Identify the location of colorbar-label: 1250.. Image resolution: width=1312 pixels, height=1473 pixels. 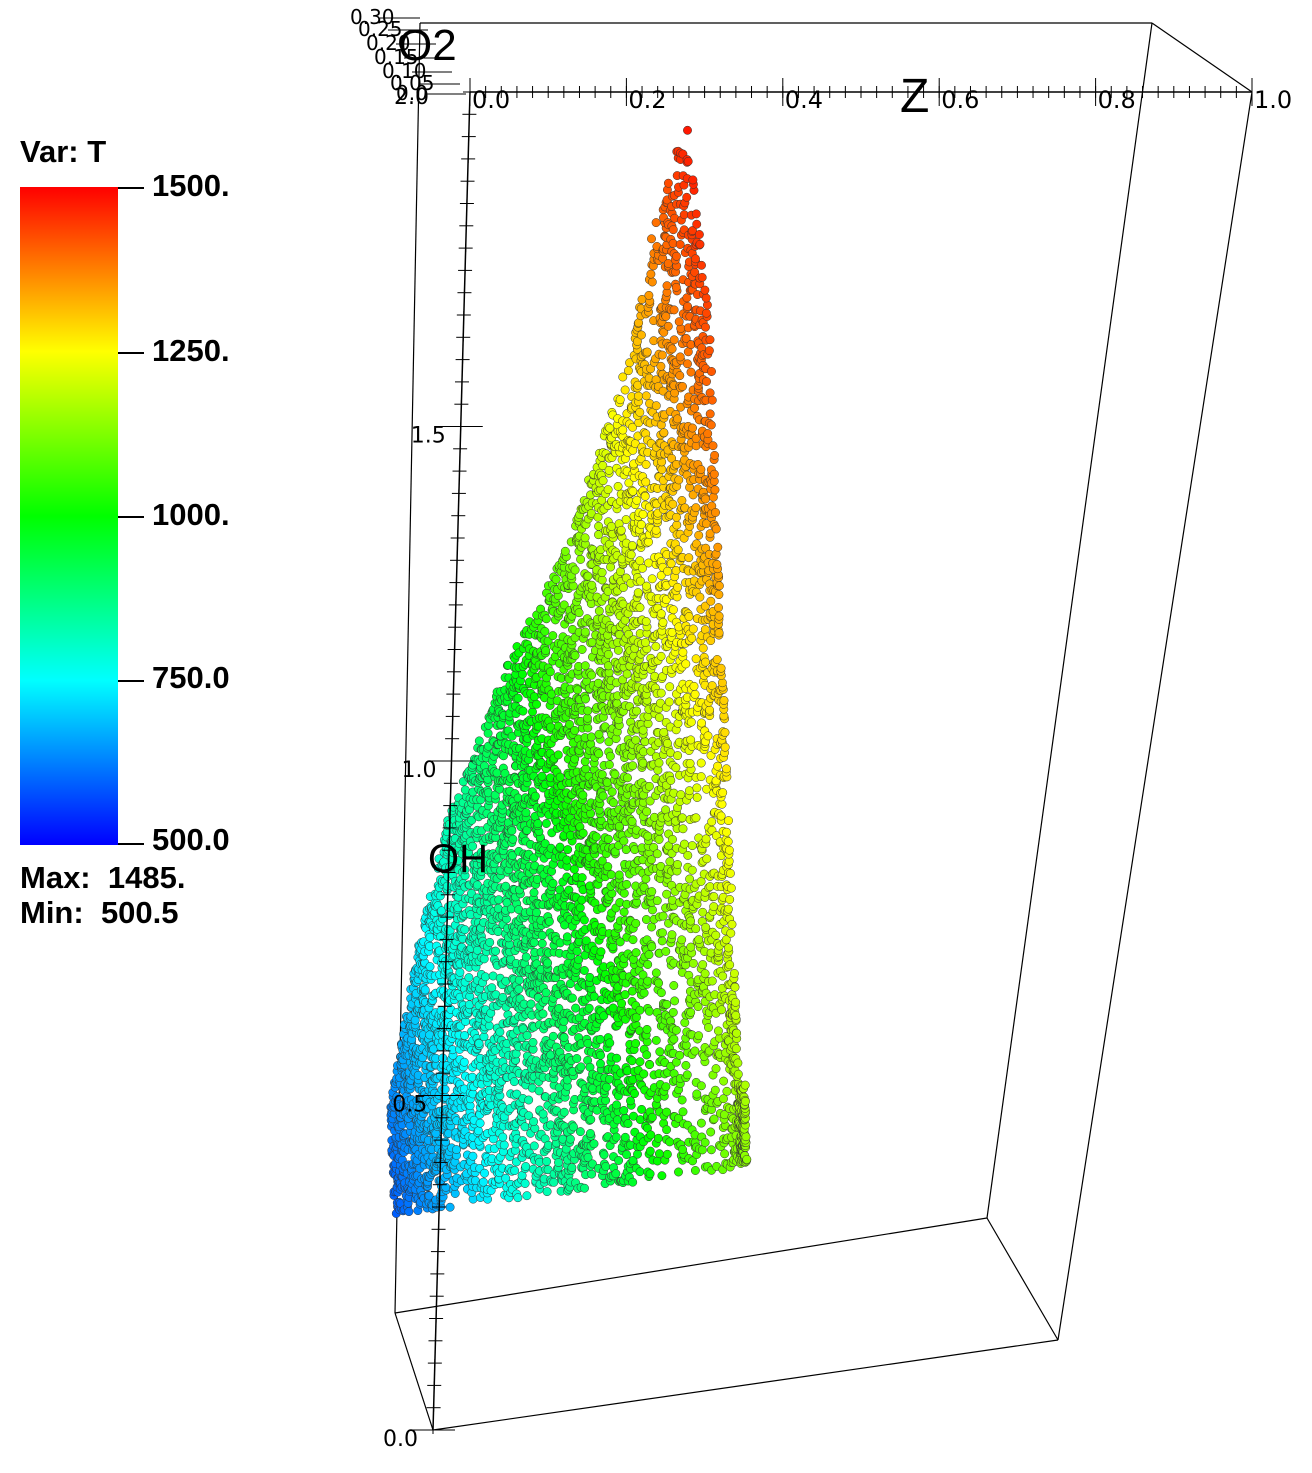
(191, 350).